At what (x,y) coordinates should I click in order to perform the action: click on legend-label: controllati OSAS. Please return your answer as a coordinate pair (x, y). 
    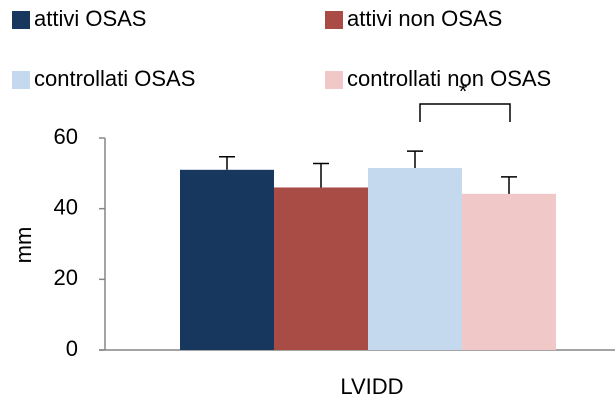
    Looking at the image, I should click on (114, 78).